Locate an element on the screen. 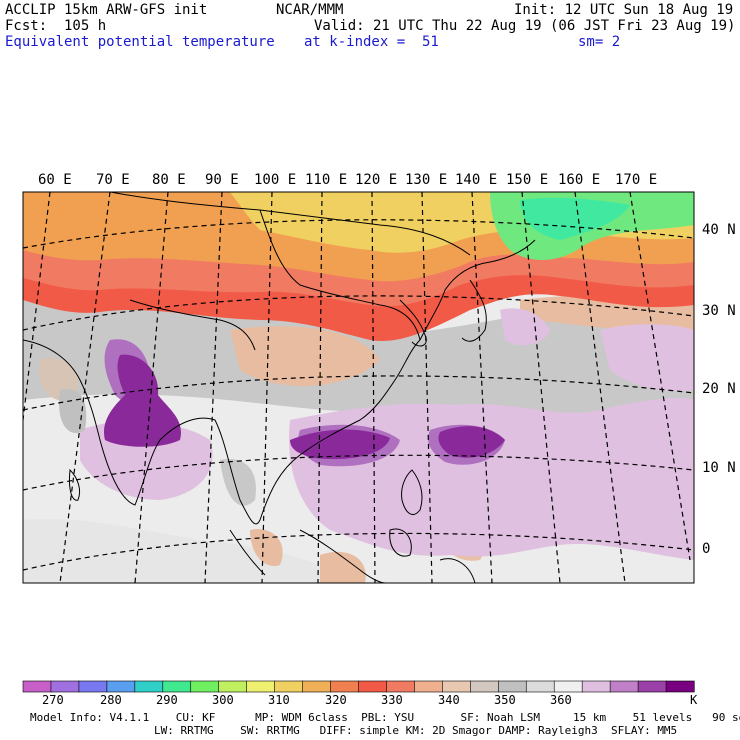 The image size is (740, 740). model-title: ACCLIP 15km ARW-GFS init is located at coordinates (106, 10).